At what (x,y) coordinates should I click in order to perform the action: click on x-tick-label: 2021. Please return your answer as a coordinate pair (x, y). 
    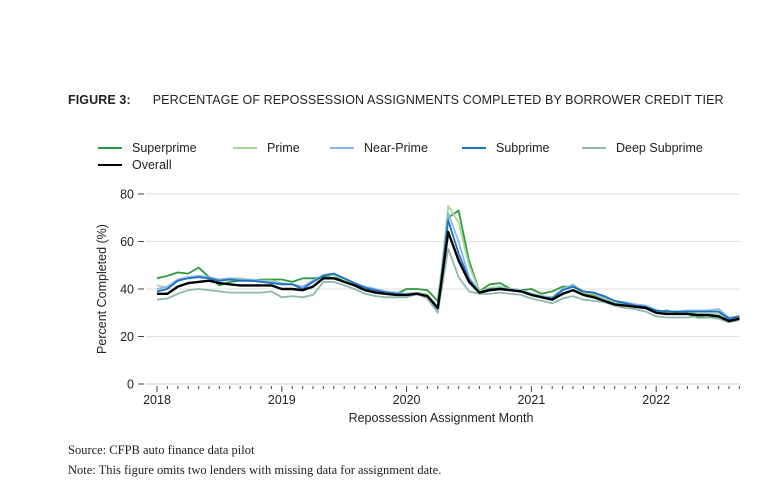
    Looking at the image, I should click on (531, 400).